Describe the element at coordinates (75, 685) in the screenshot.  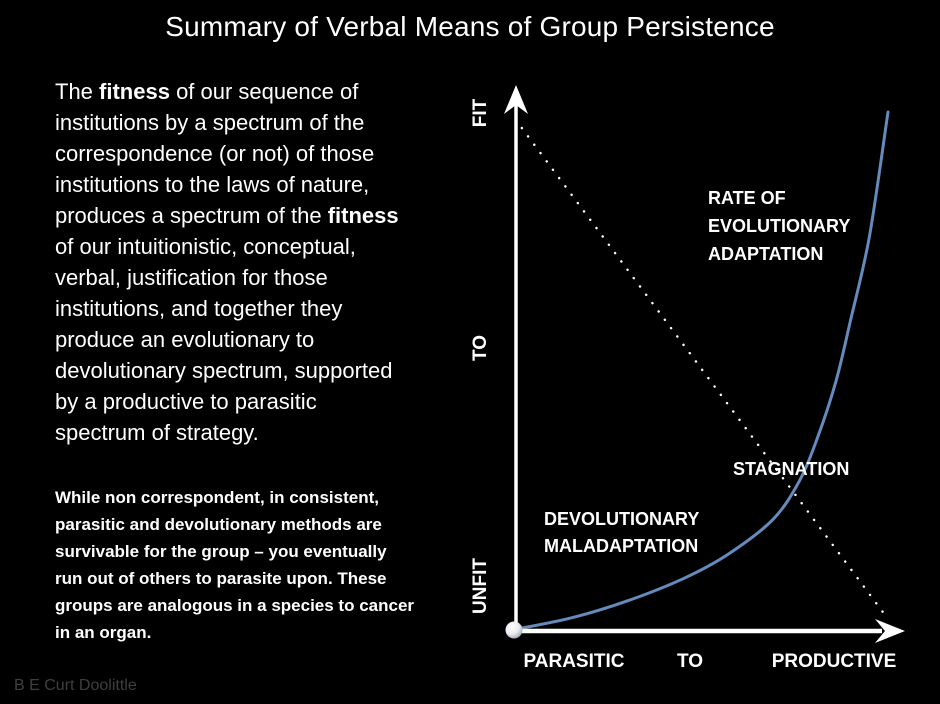
I see `credit: B E Curt Doolittle` at that location.